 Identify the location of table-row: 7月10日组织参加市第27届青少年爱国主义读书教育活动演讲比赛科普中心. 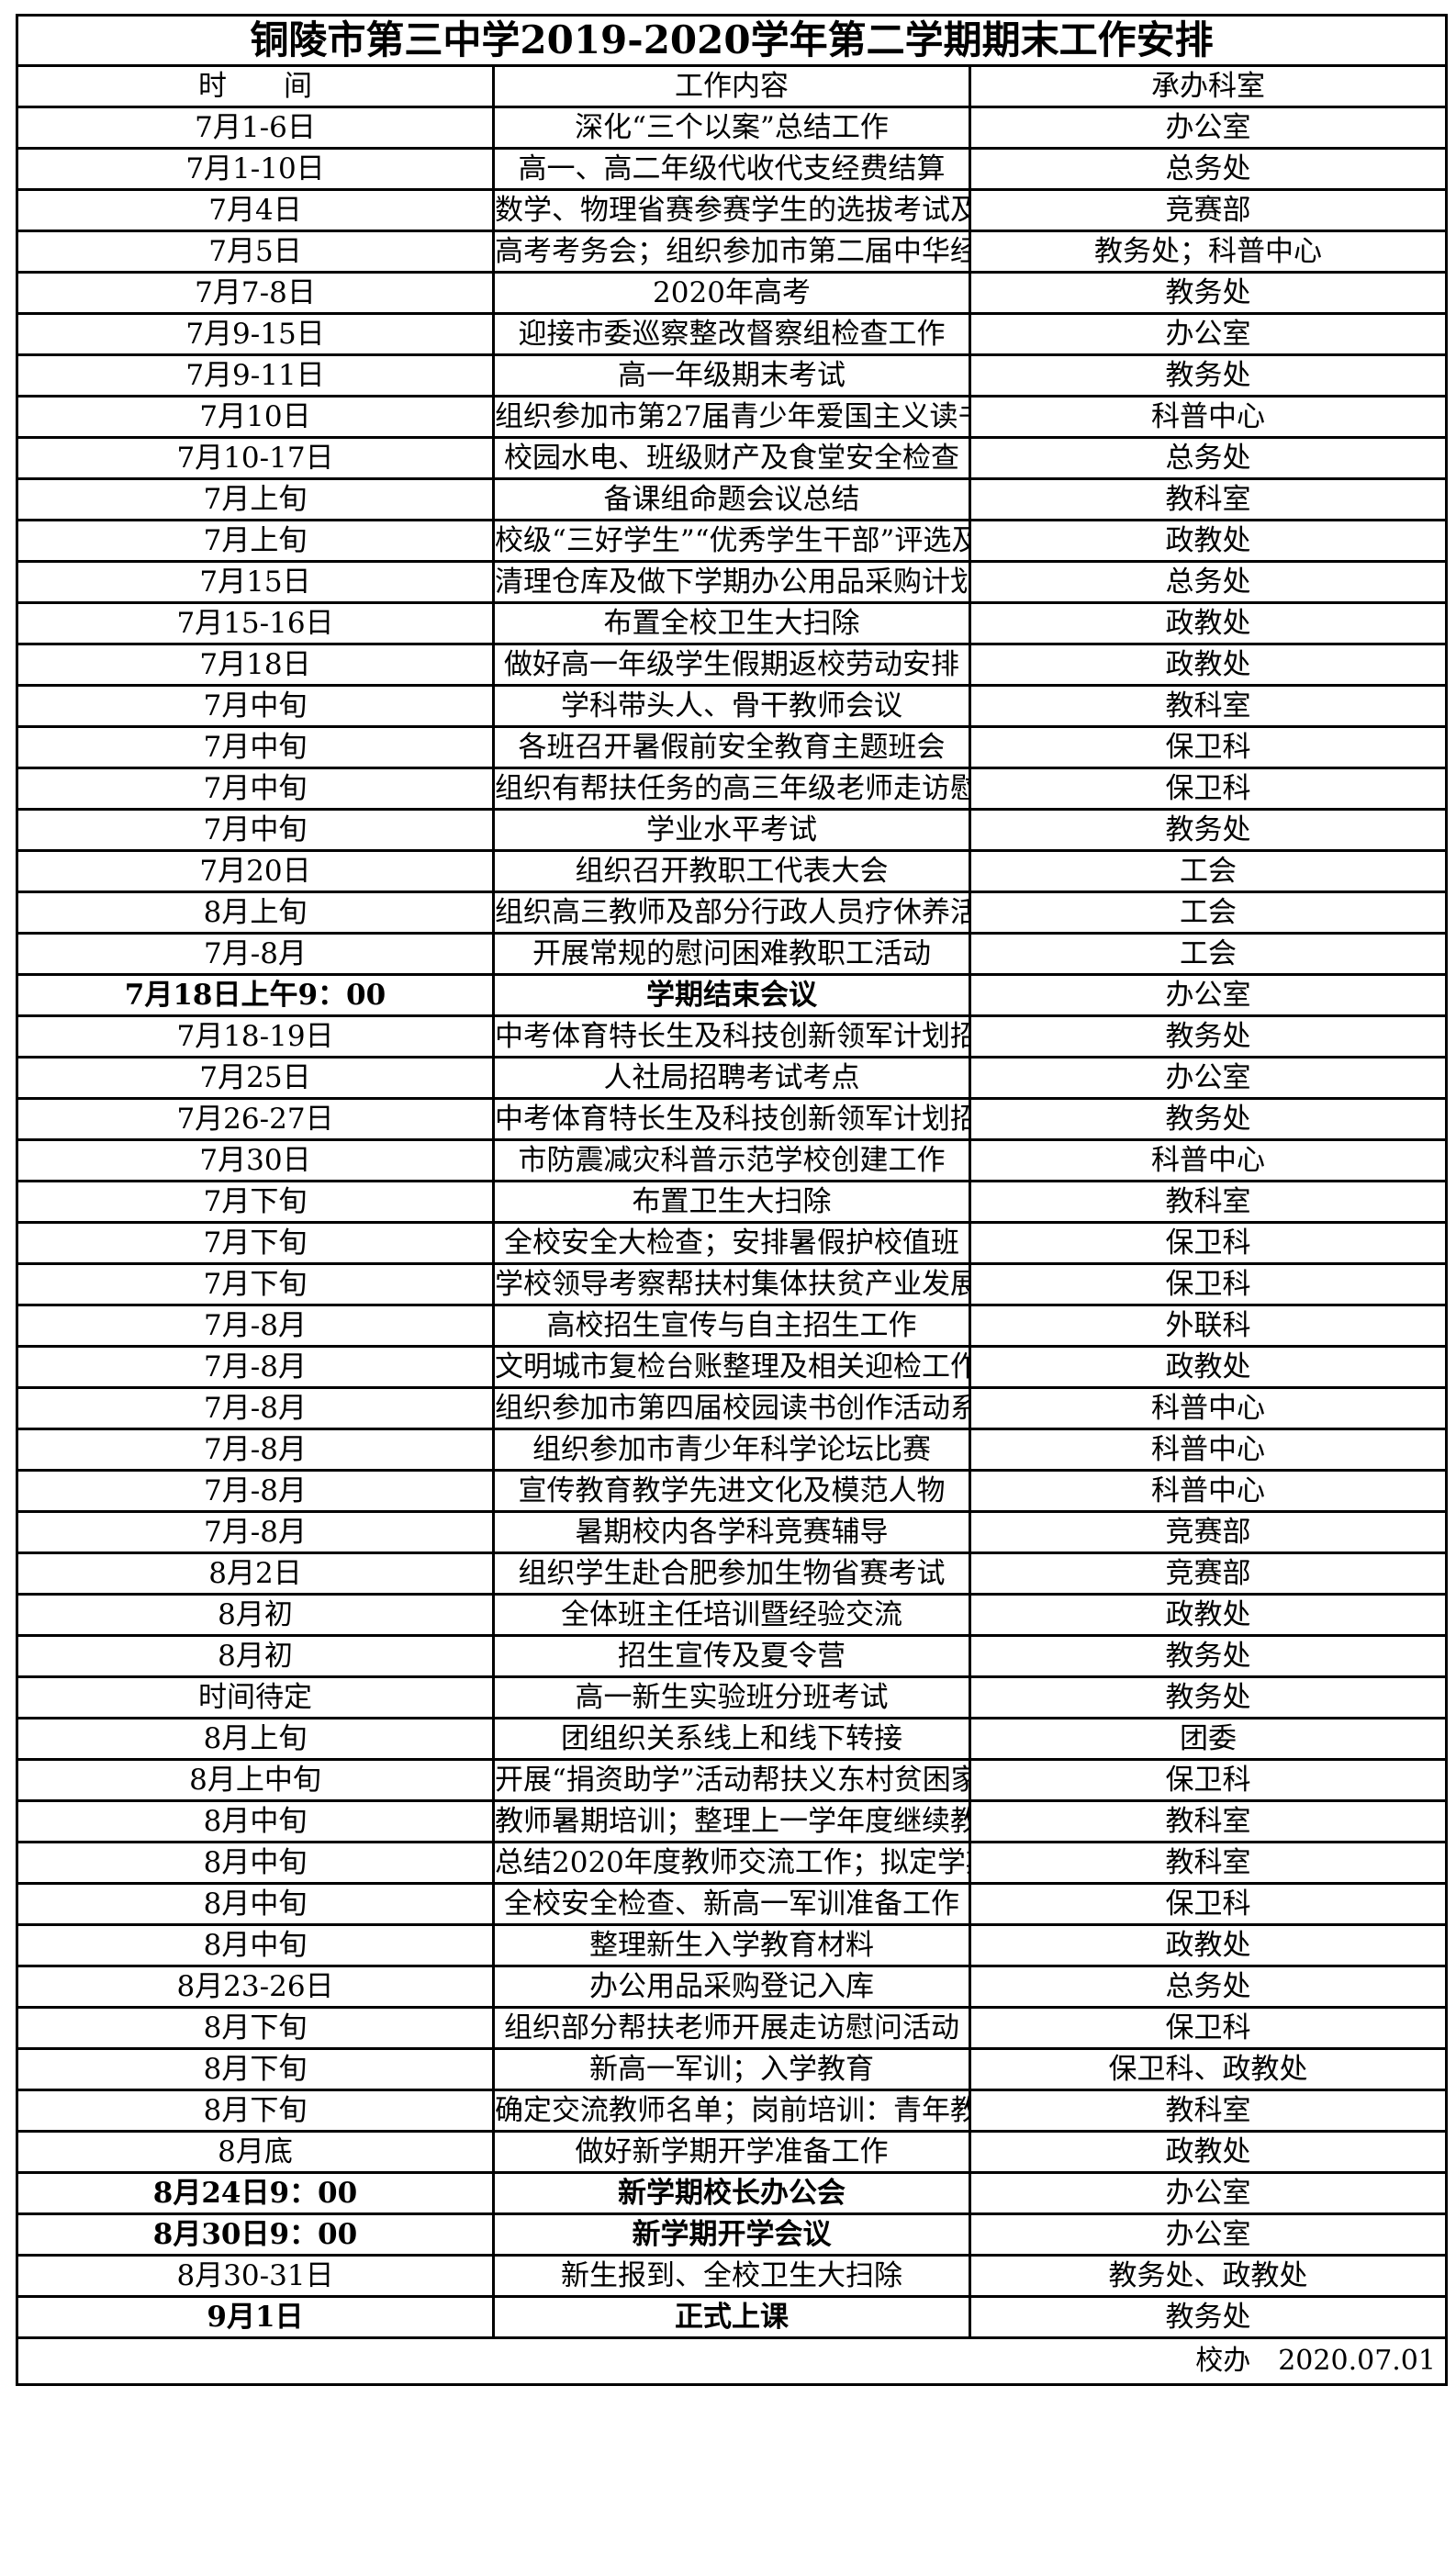
(732, 417).